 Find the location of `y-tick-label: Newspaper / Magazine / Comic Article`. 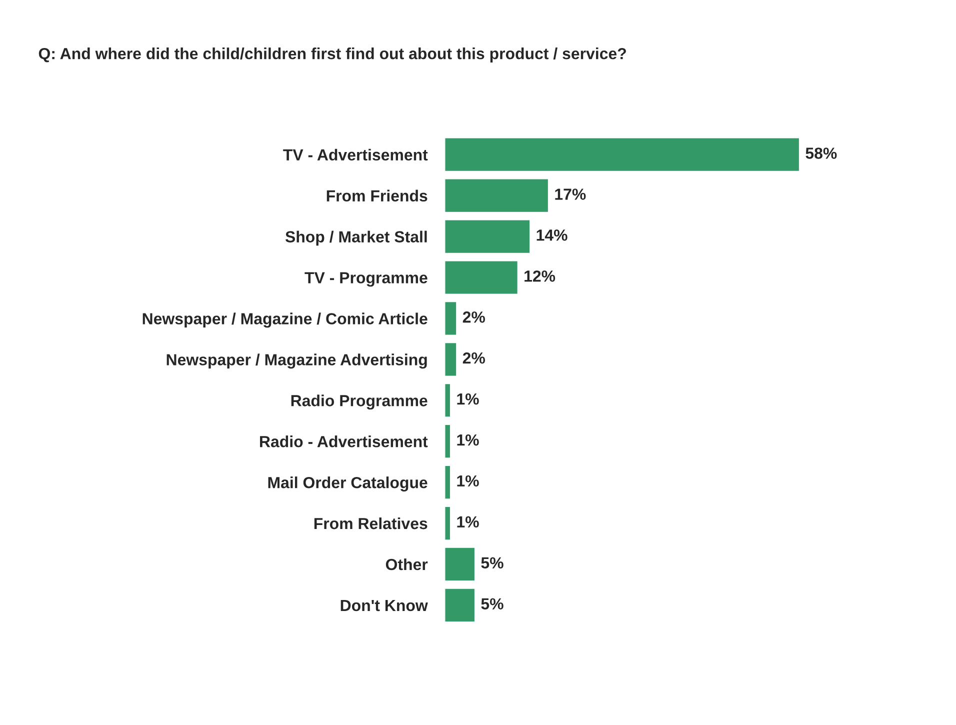

y-tick-label: Newspaper / Magazine / Comic Article is located at coordinates (285, 320).